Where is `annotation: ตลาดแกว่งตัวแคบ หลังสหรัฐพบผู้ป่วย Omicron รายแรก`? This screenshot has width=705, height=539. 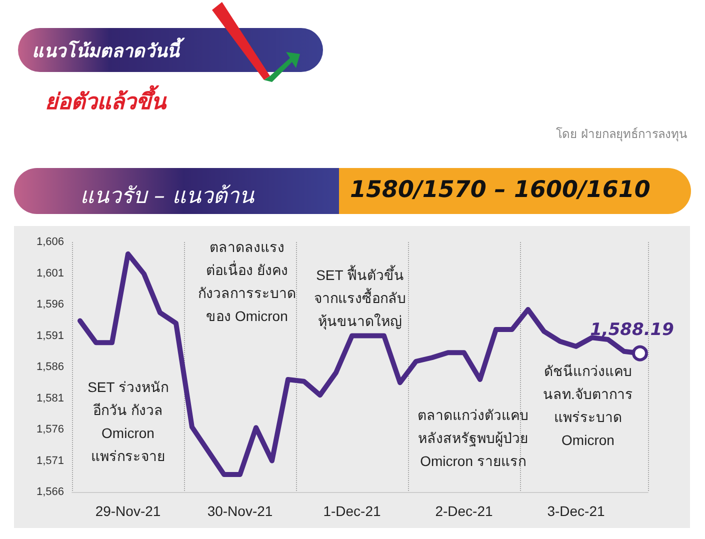 annotation: ตลาดแกว่งตัวแคบ หลังสหรัฐพบผู้ป่วย Omicron รายแรก is located at coordinates (473, 438).